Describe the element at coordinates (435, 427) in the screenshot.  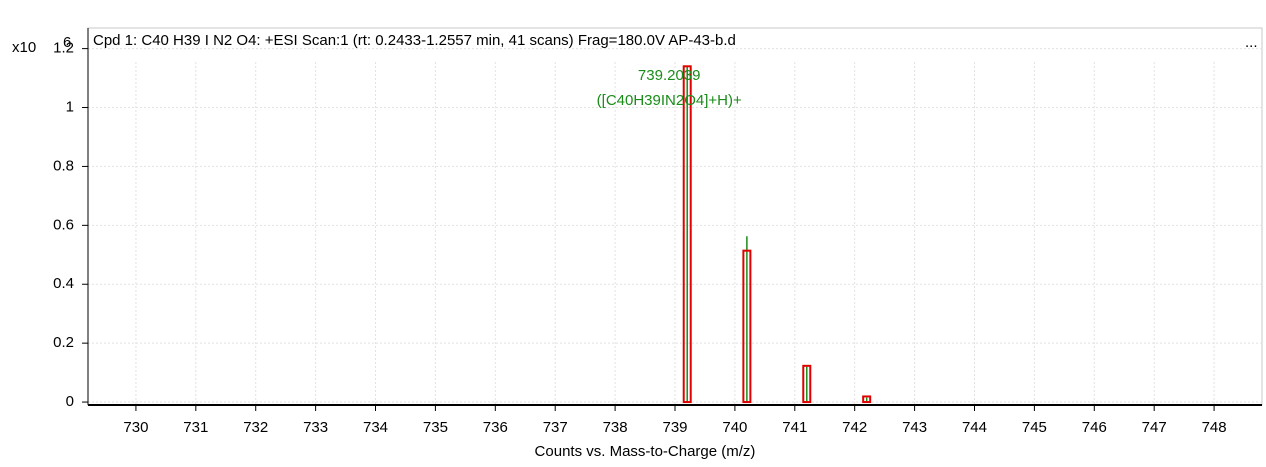
I see `x-tick-label: 735` at that location.